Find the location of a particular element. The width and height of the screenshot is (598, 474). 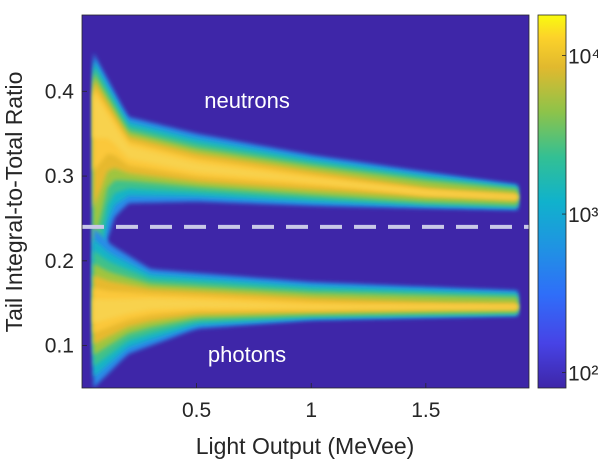

colorbar-tick-label: 10² is located at coordinates (583, 374).